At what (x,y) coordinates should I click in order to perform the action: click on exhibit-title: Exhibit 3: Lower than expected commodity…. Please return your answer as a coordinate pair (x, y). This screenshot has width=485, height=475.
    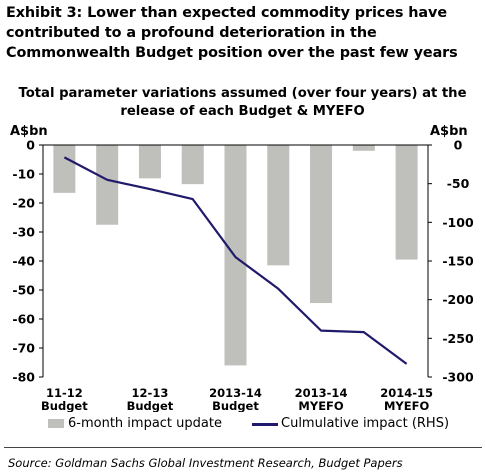
    Looking at the image, I should click on (232, 33).